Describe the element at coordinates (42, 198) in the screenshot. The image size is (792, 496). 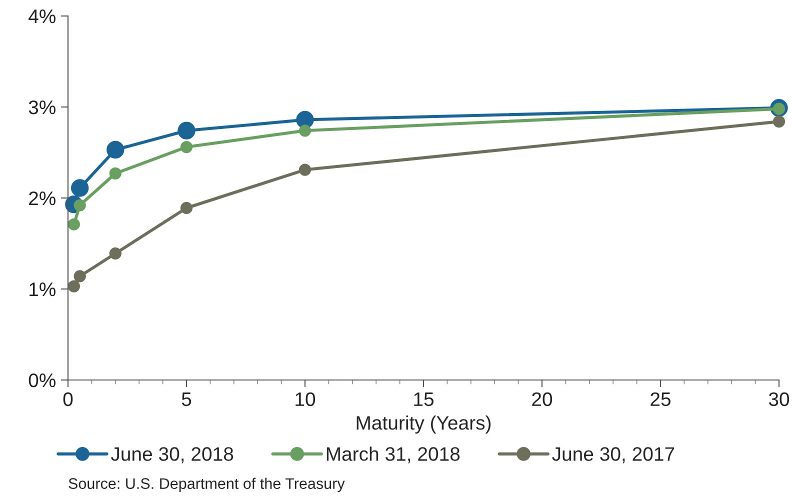
I see `y-tick-label: 2%` at that location.